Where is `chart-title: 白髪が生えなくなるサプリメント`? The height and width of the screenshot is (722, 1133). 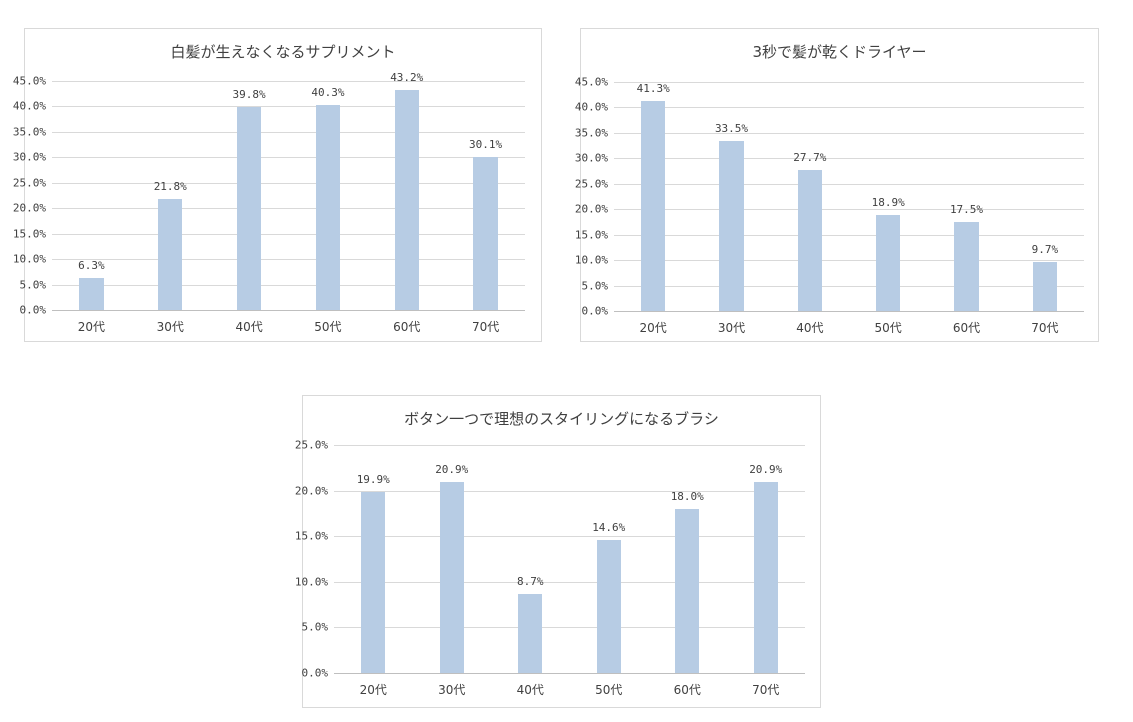 chart-title: 白髪が生えなくなるサプリメント is located at coordinates (283, 52).